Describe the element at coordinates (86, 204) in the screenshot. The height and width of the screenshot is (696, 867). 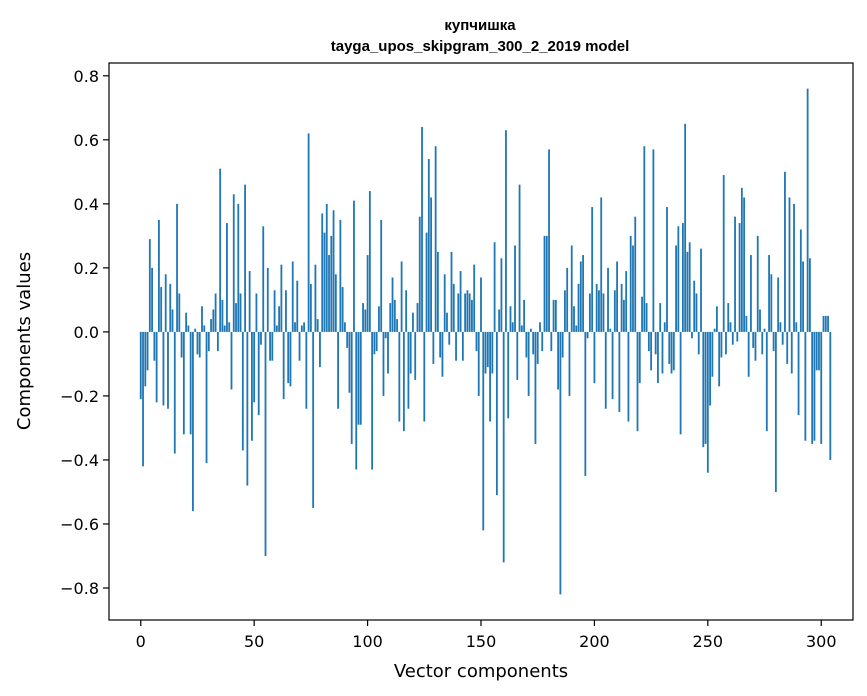
I see `y-tick-label: 0.4` at that location.